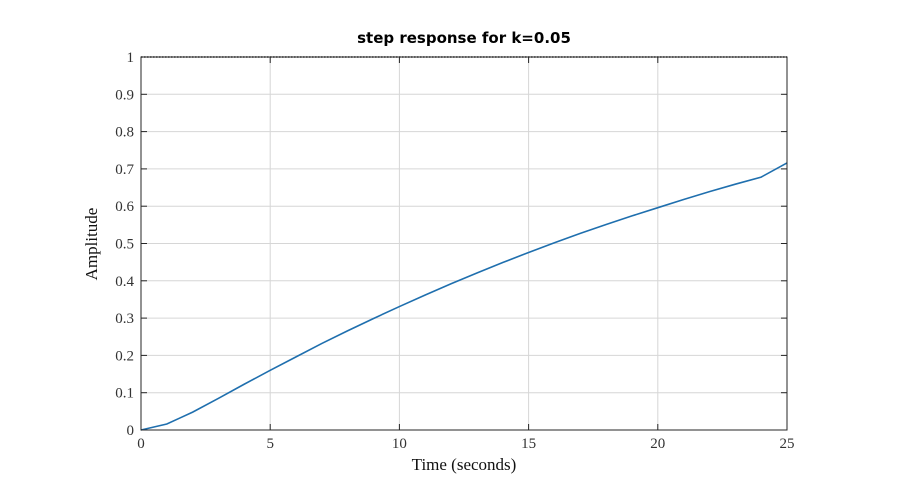 The image size is (924, 503). I want to click on chart-title: step response for k=0.05, so click(464, 38).